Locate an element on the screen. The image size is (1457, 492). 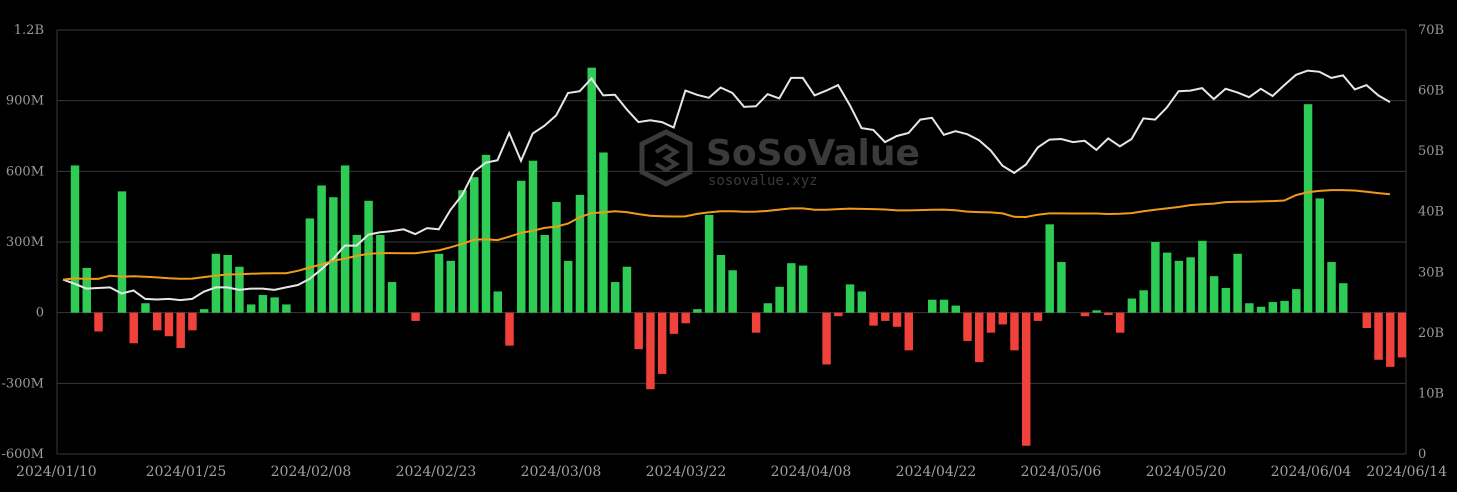
right-axis: 70B 60B 50B 40B 30B 20B 10B 0 is located at coordinates (1431, 242).